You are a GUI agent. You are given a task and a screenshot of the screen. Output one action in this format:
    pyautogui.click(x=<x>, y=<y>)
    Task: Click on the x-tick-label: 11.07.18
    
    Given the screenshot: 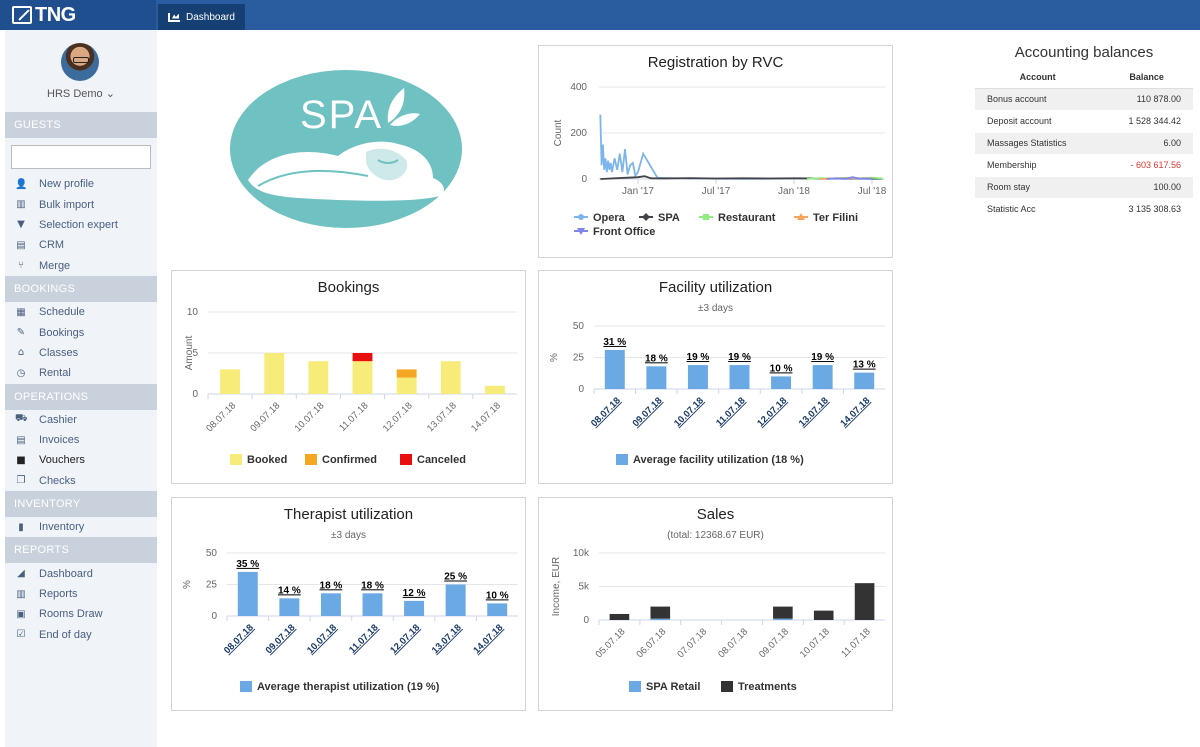 What is the action you would take?
    pyautogui.click(x=731, y=412)
    